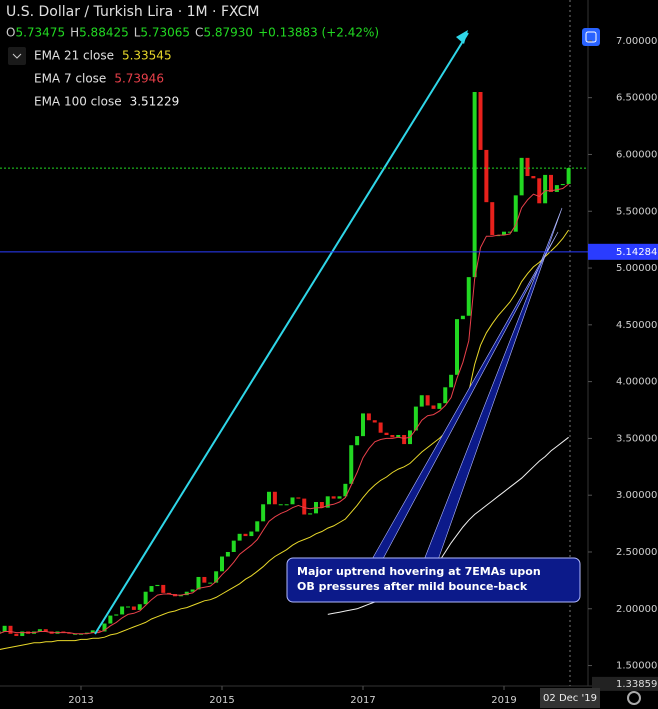 This screenshot has width=658, height=709. I want to click on x-tick-label: 2017, so click(362, 700).